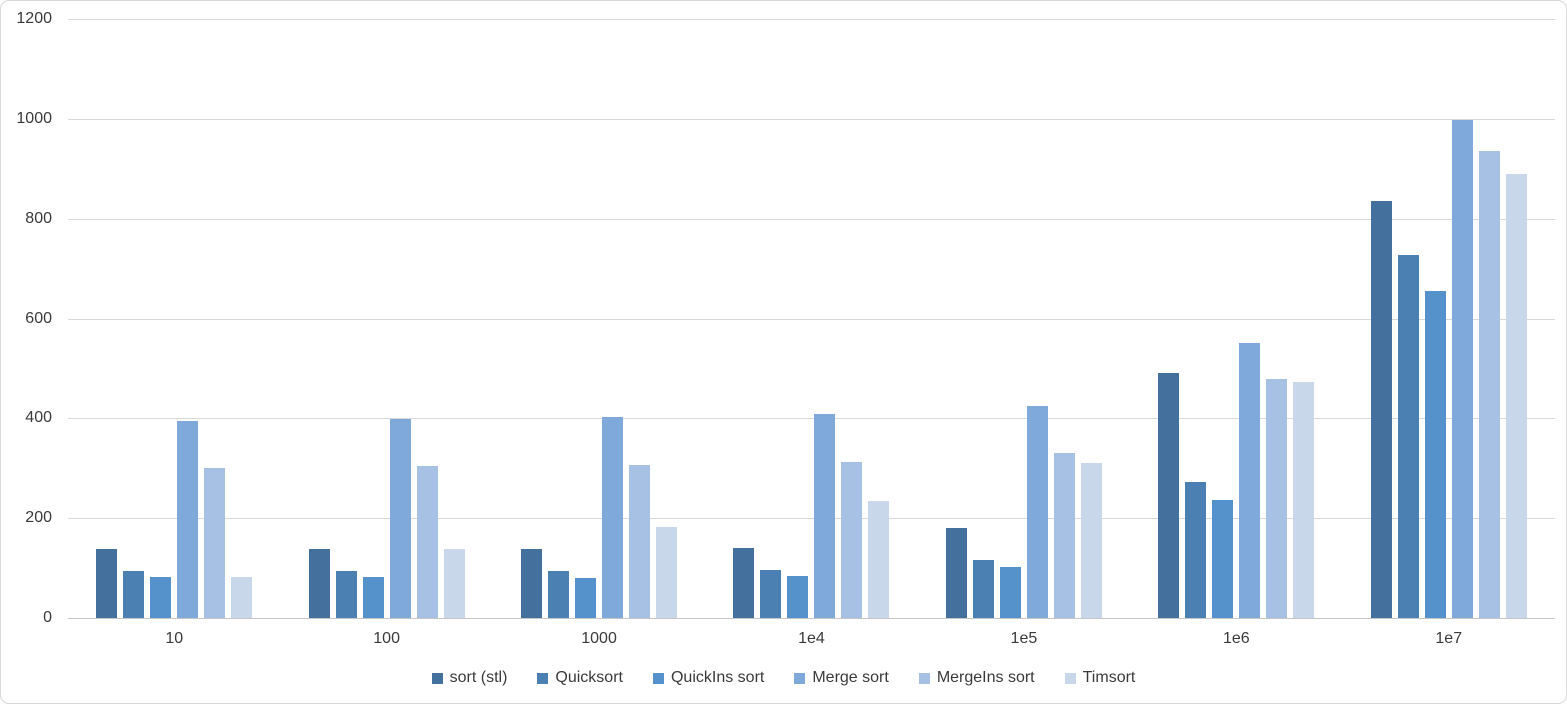 Image resolution: width=1567 pixels, height=704 pixels. I want to click on bar-group-1e4, so click(811, 318).